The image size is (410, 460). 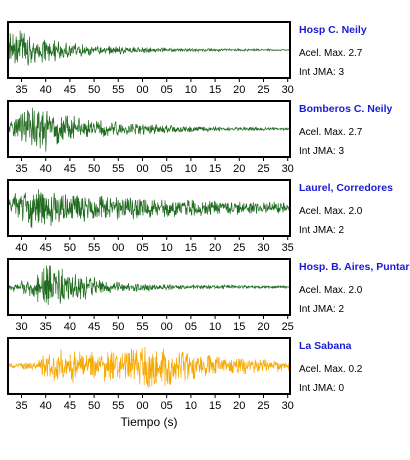 What do you see at coordinates (325, 346) in the screenshot?
I see `station-name: La Sabana` at bounding box center [325, 346].